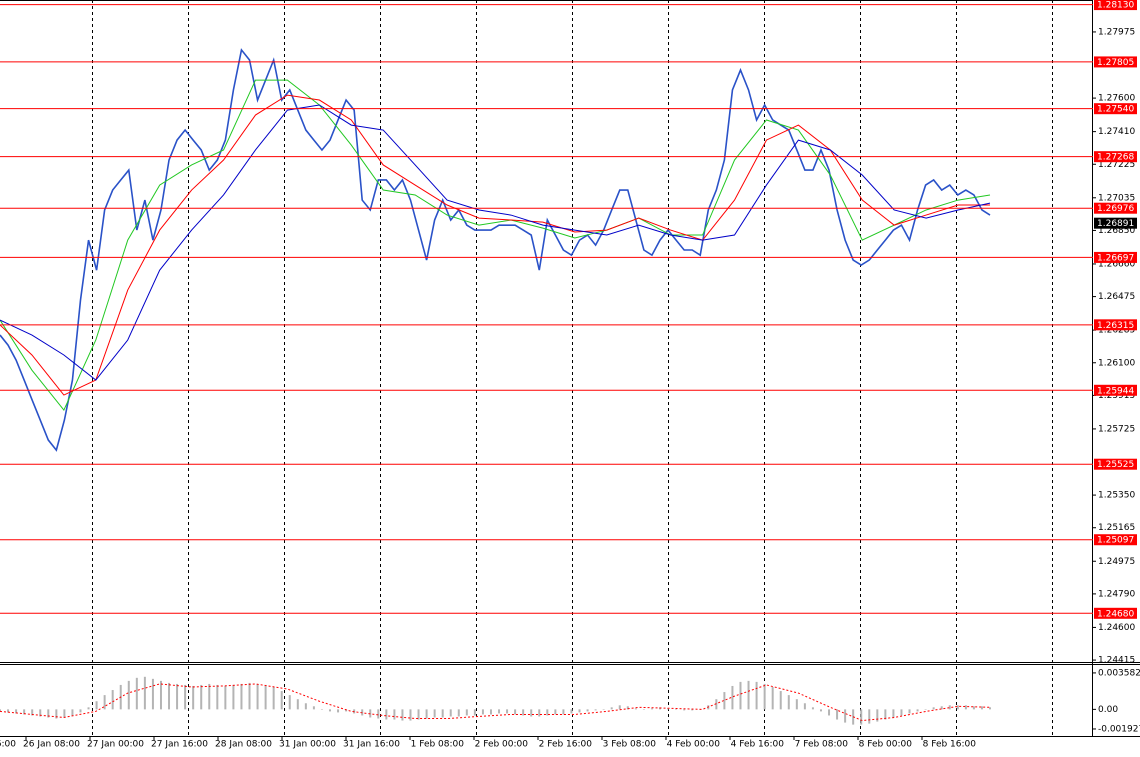 Image resolution: width=1140 pixels, height=757 pixels. What do you see at coordinates (1115, 223) in the screenshot?
I see `last-price-box` at bounding box center [1115, 223].